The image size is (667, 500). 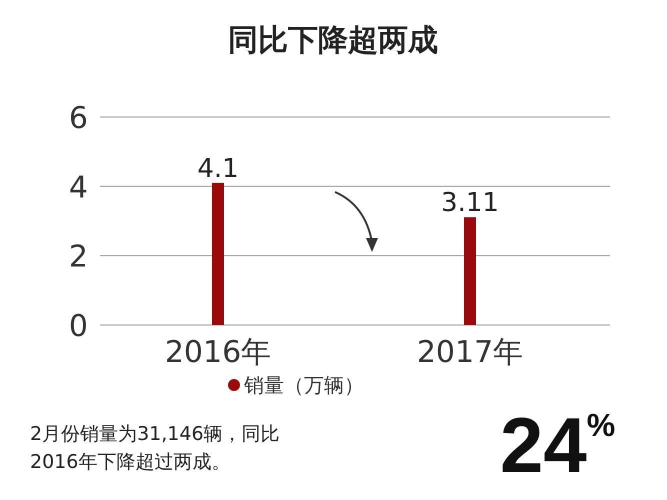 What do you see at coordinates (78, 188) in the screenshot?
I see `y-tick-label: 4` at bounding box center [78, 188].